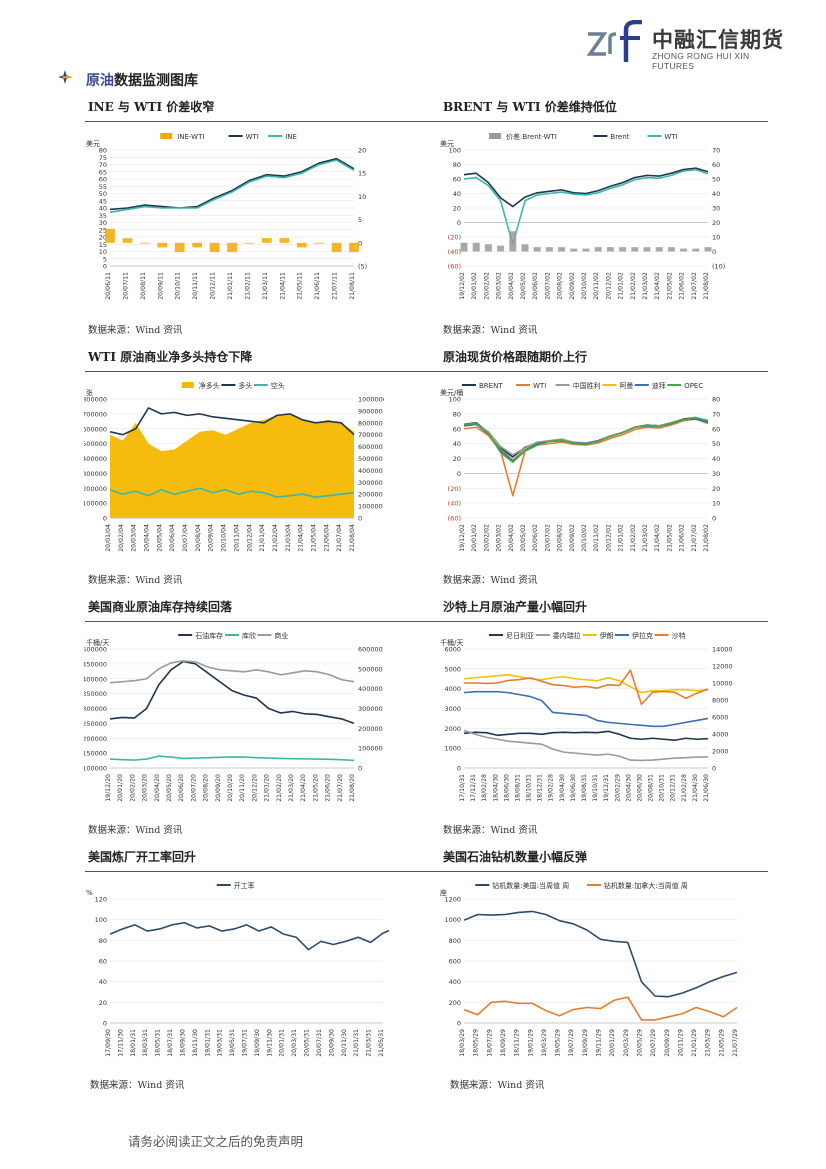 The height and width of the screenshot is (1169, 826). What do you see at coordinates (105, 519) in the screenshot?
I see `y-tick-label: 0` at bounding box center [105, 519].